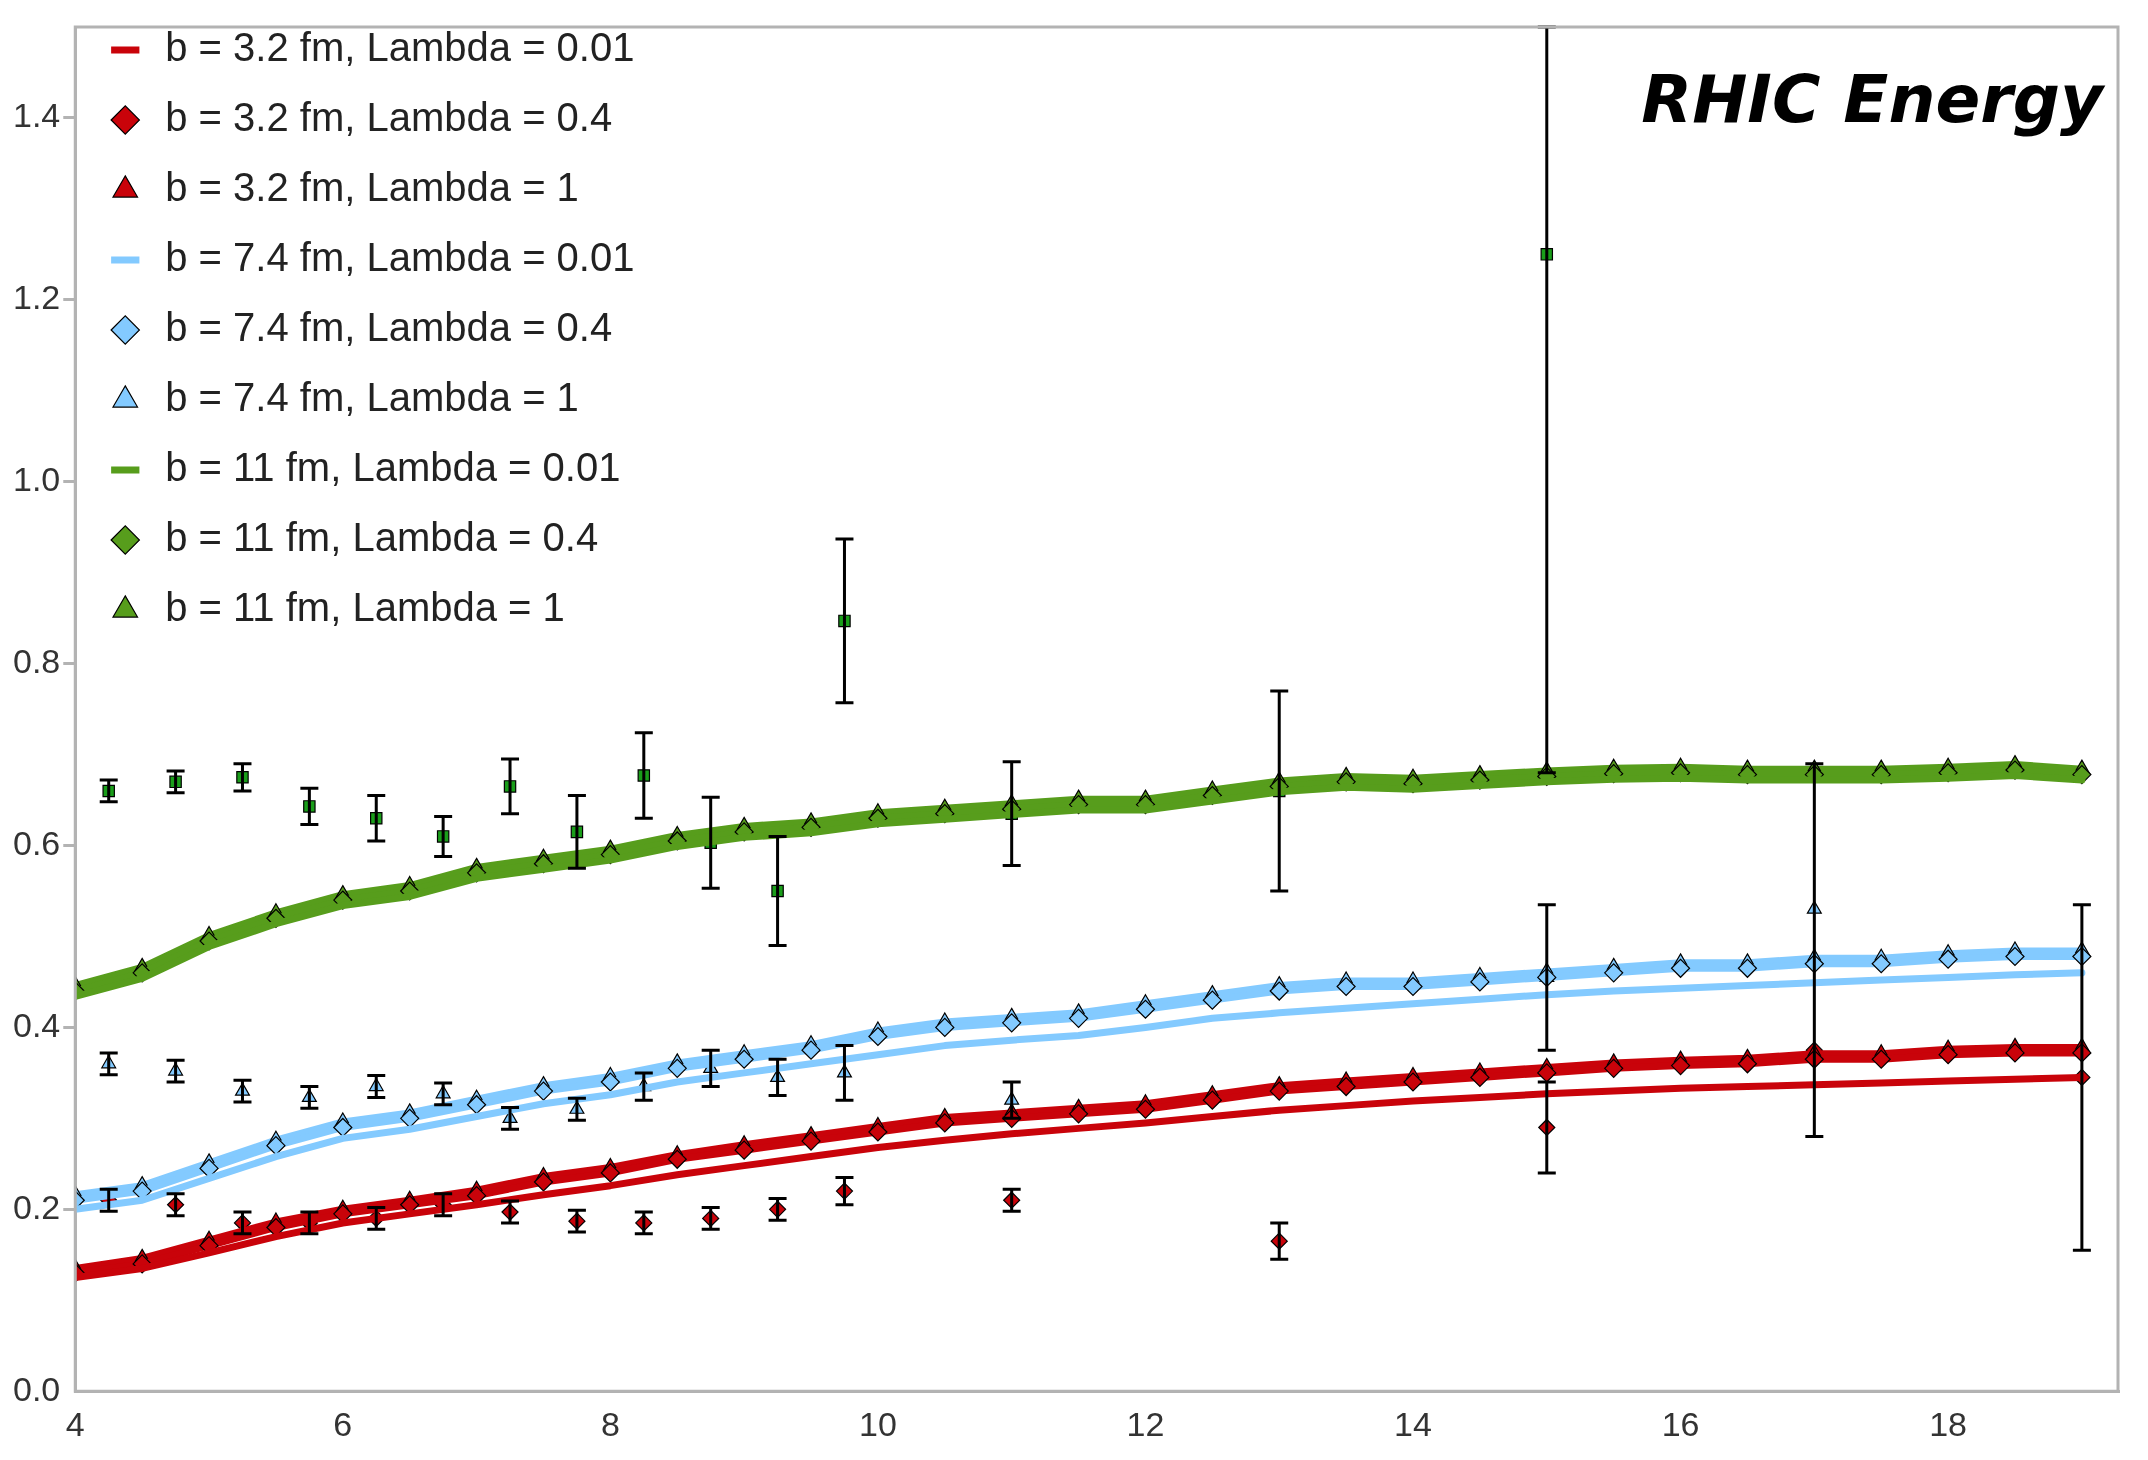 The width and height of the screenshot is (2148, 1460). I want to click on legend-label: b = 11 fm, Lambda = 1, so click(365, 607).